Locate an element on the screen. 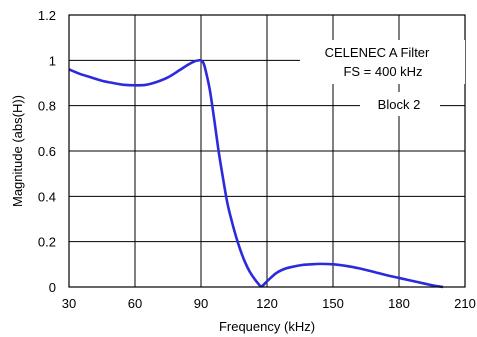  y-tick-label: 1 is located at coordinates (52, 60).